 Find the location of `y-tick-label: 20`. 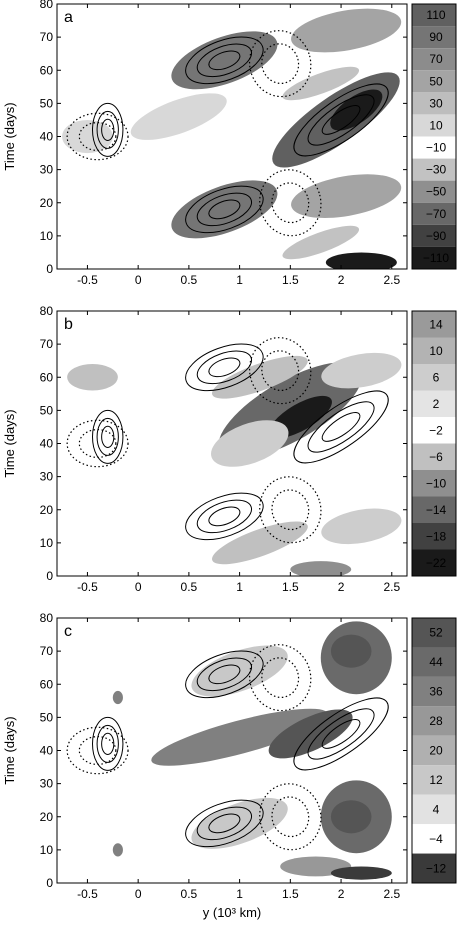

y-tick-label: 20 is located at coordinates (47, 510).